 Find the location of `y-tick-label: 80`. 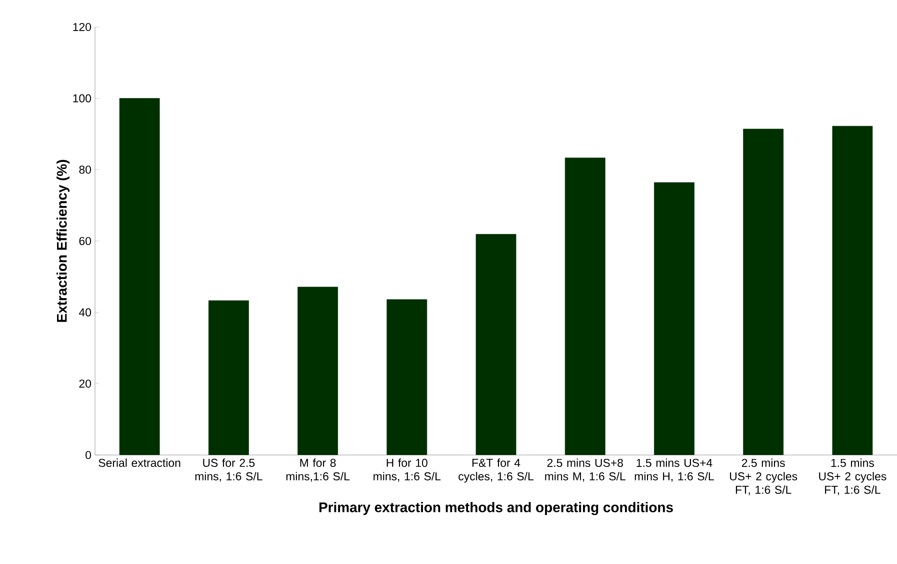

y-tick-label: 80 is located at coordinates (85, 170).